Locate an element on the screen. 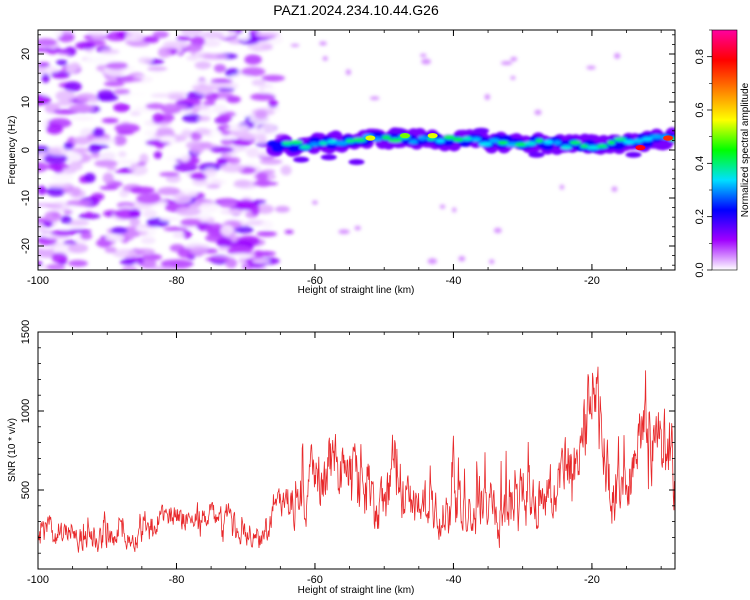 The width and height of the screenshot is (750, 600). y-tick-label: 10 is located at coordinates (26, 102).